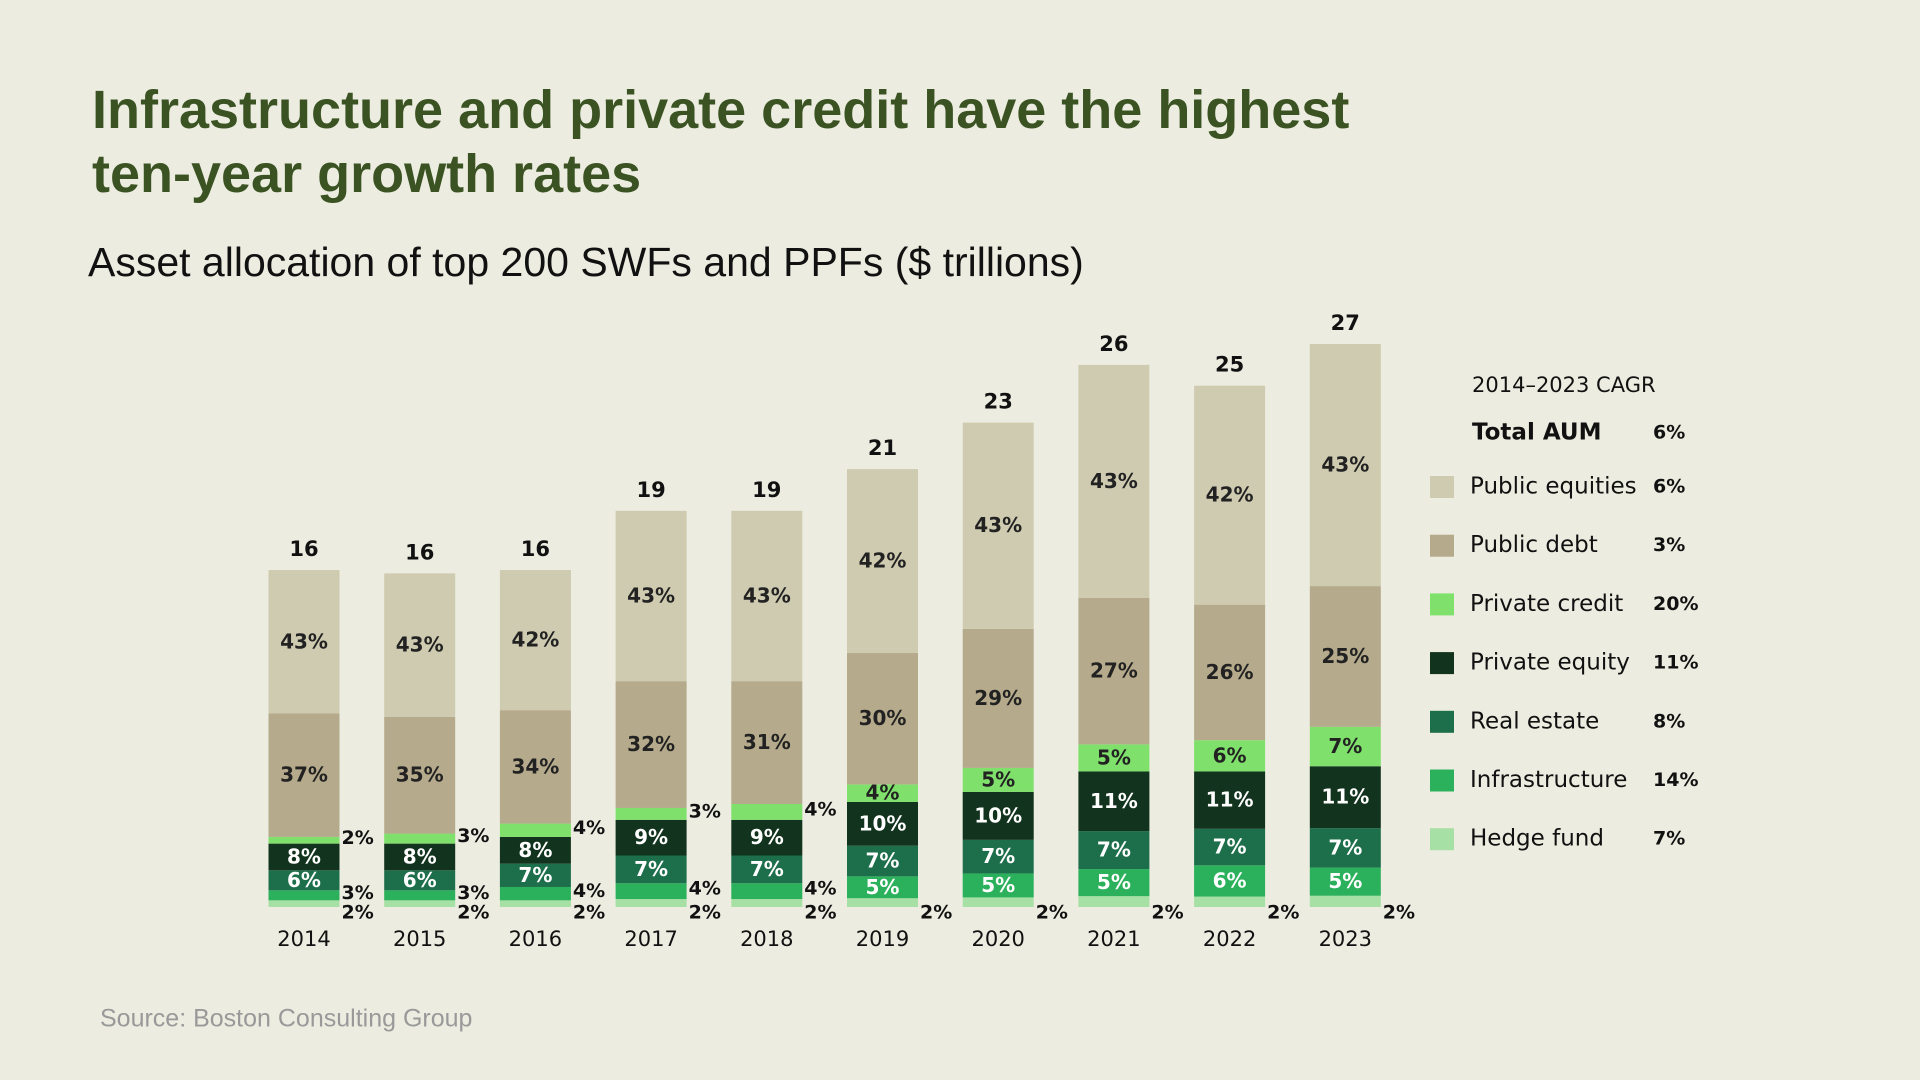 The height and width of the screenshot is (1080, 1920). What do you see at coordinates (1553, 487) in the screenshot?
I see `legend-label: Public equities` at bounding box center [1553, 487].